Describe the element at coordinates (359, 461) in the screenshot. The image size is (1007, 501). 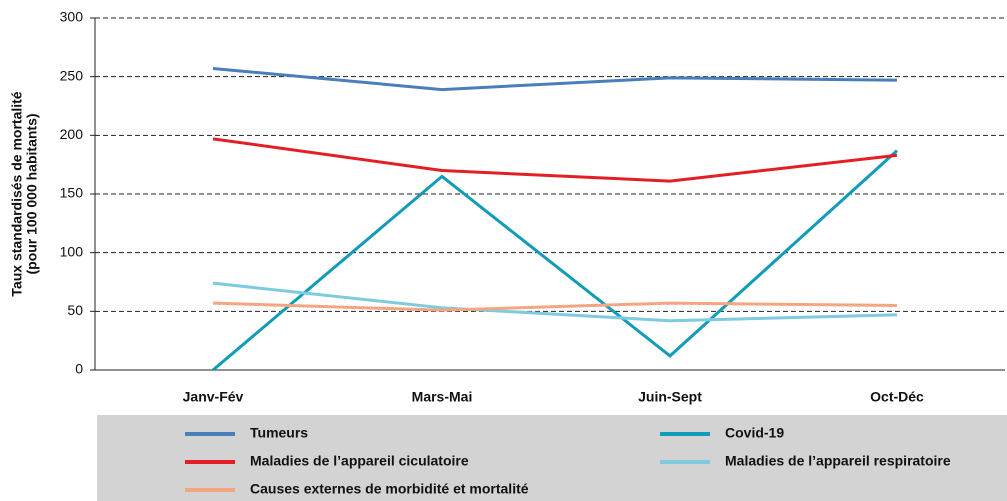
I see `legend-label: Maladies de l’appareil ciculatoire` at that location.